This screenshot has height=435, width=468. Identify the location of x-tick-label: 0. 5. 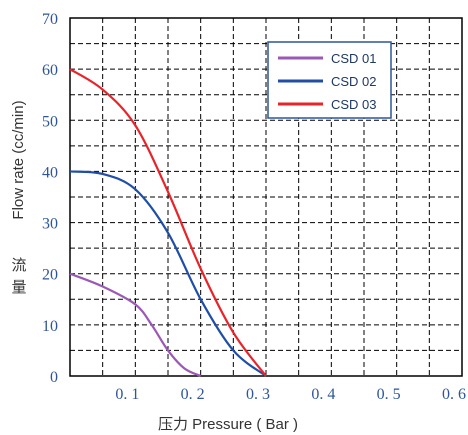
(389, 394).